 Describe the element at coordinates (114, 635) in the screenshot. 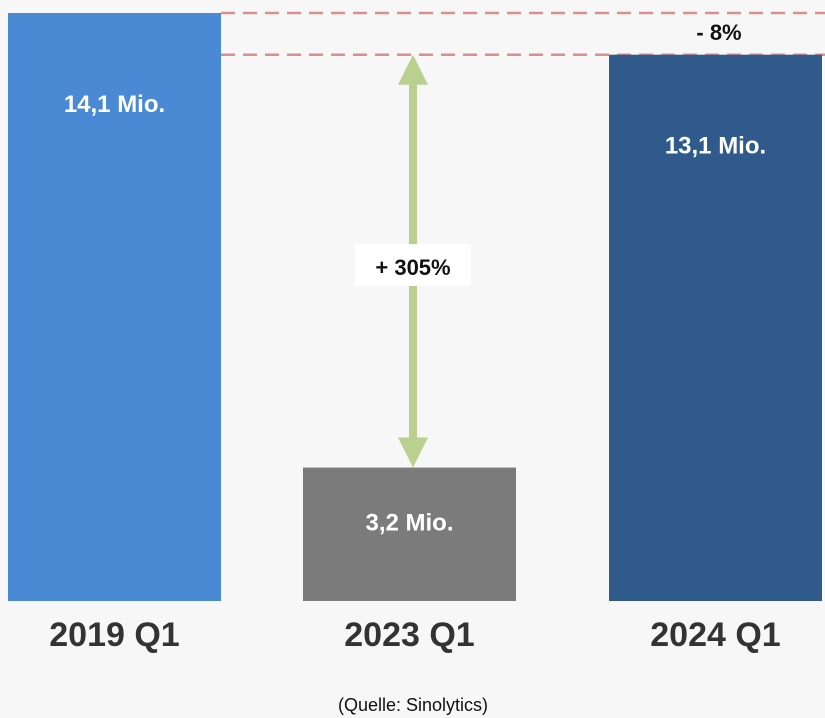

I see `category-label: 2019 Q1` at that location.